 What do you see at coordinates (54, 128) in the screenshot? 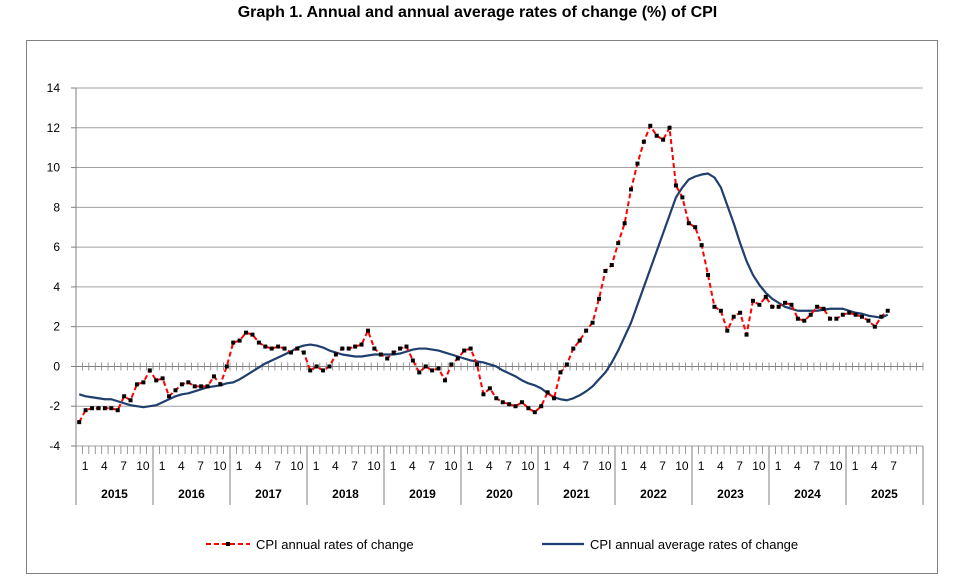
I see `y-tick-label: 12` at bounding box center [54, 128].